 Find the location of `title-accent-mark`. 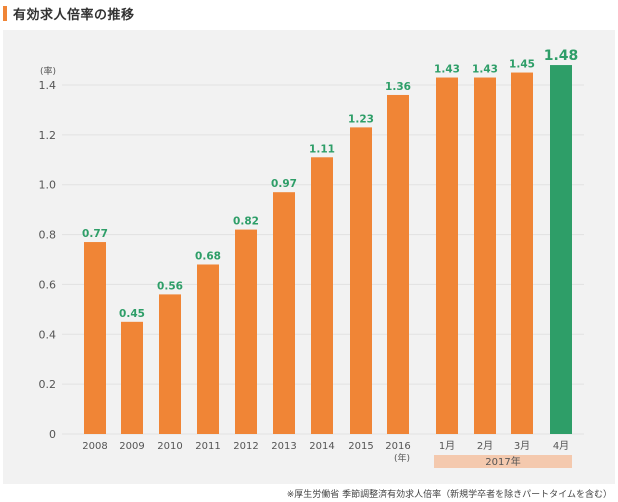

title-accent-mark is located at coordinates (5, 13).